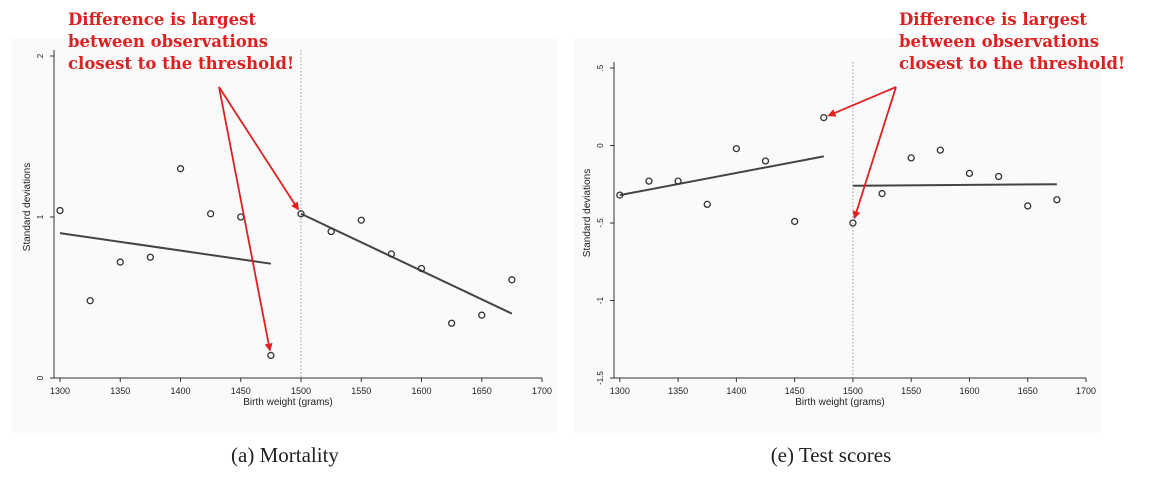  Describe the element at coordinates (40, 216) in the screenshot. I see `y-tick-label: 1` at that location.